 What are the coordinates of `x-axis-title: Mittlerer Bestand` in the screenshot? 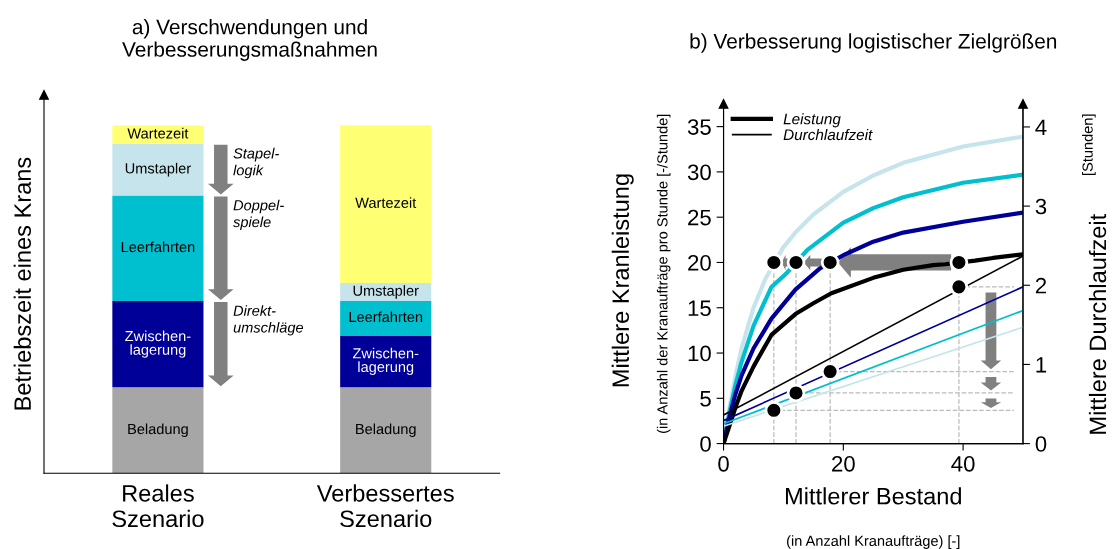 It's located at (873, 496).